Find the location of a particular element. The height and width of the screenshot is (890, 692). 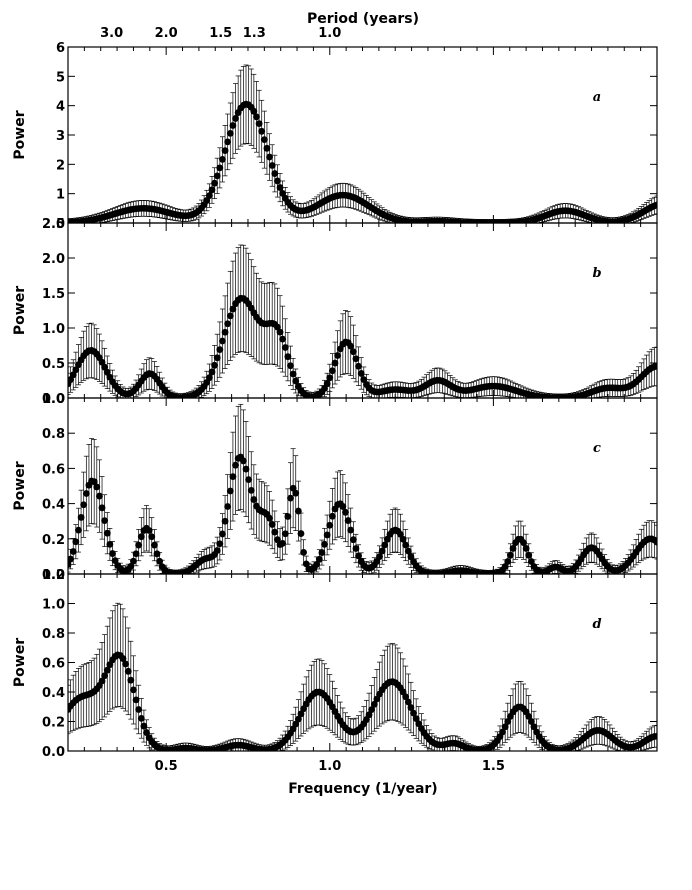

x-tick-label: 0.5 is located at coordinates (166, 766).